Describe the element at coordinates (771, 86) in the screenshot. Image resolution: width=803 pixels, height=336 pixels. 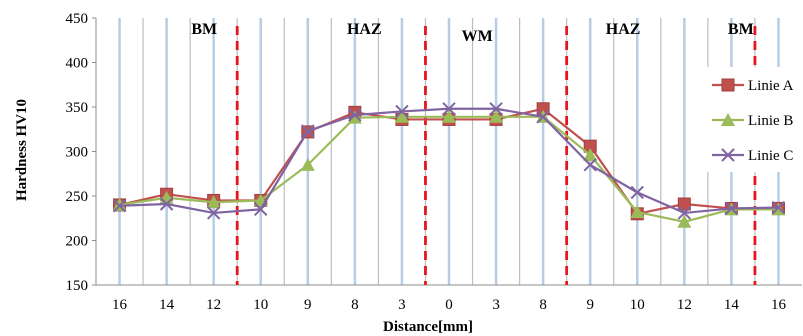
I see `legend-label: Linie A` at that location.